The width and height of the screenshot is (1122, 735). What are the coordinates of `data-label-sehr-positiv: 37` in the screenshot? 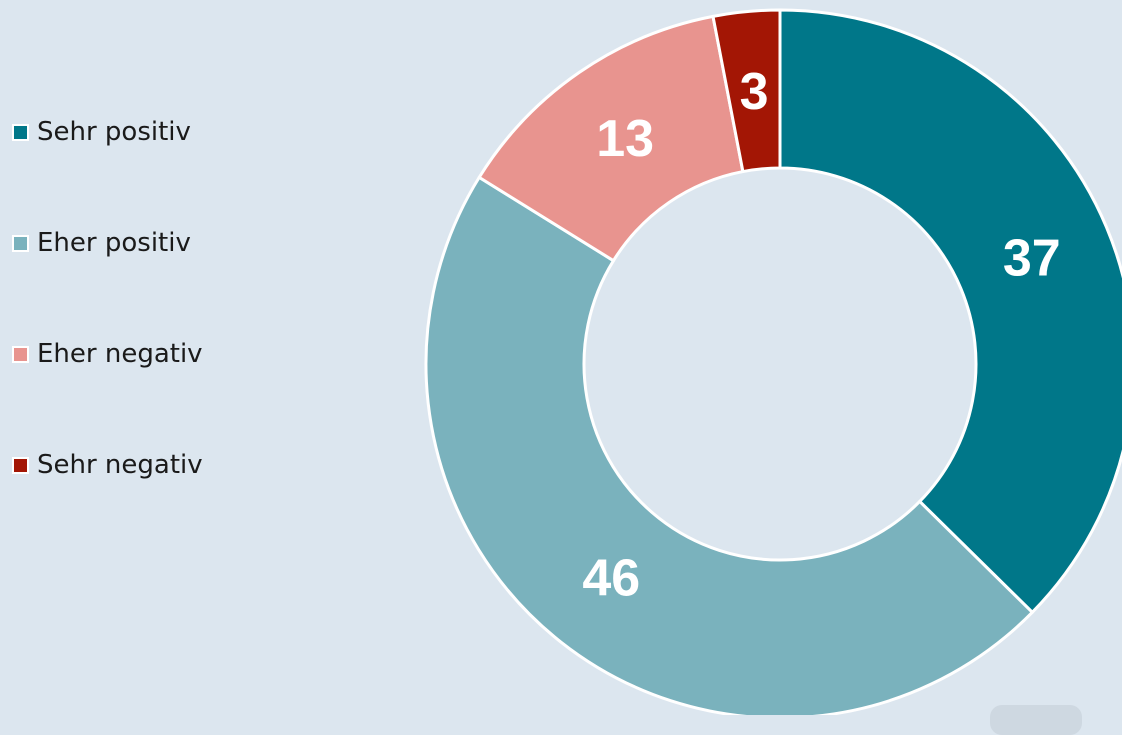 It's located at (1032, 259).